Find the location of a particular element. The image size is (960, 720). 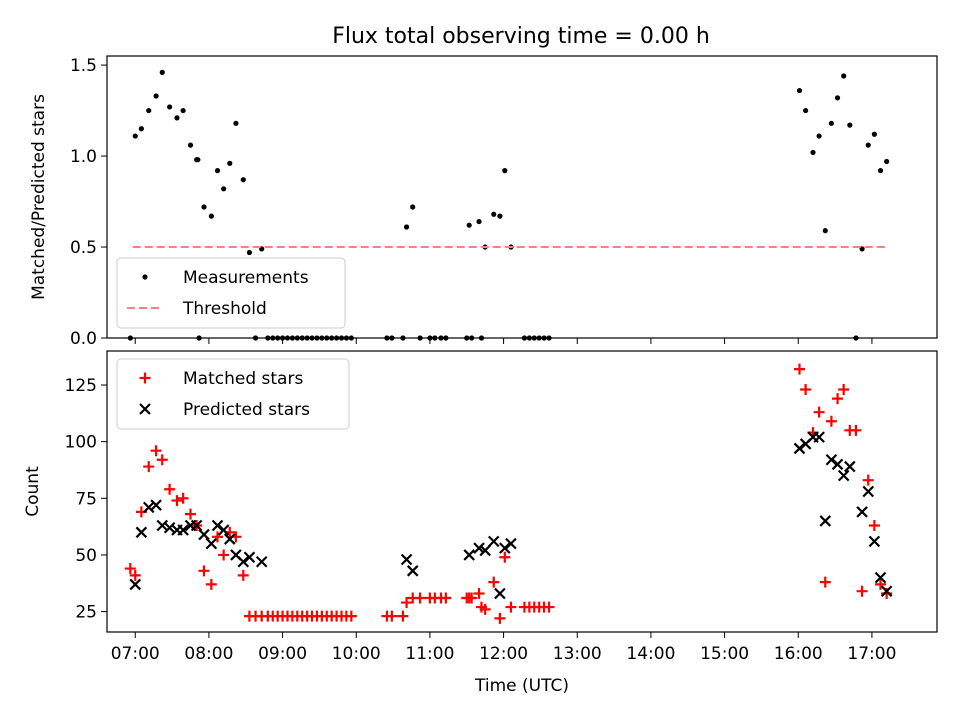

x-tick-label: 10:00 is located at coordinates (356, 654).